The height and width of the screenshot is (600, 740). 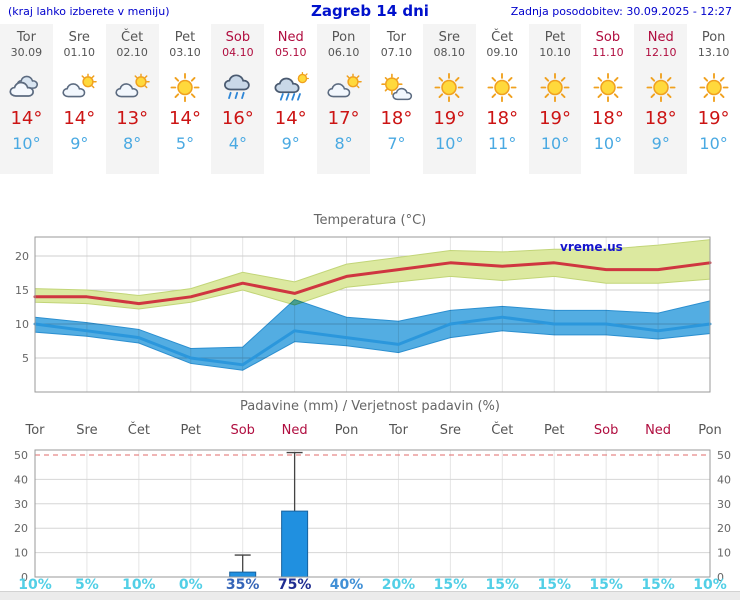 I want to click on day-name: Čet, so click(x=132, y=37).